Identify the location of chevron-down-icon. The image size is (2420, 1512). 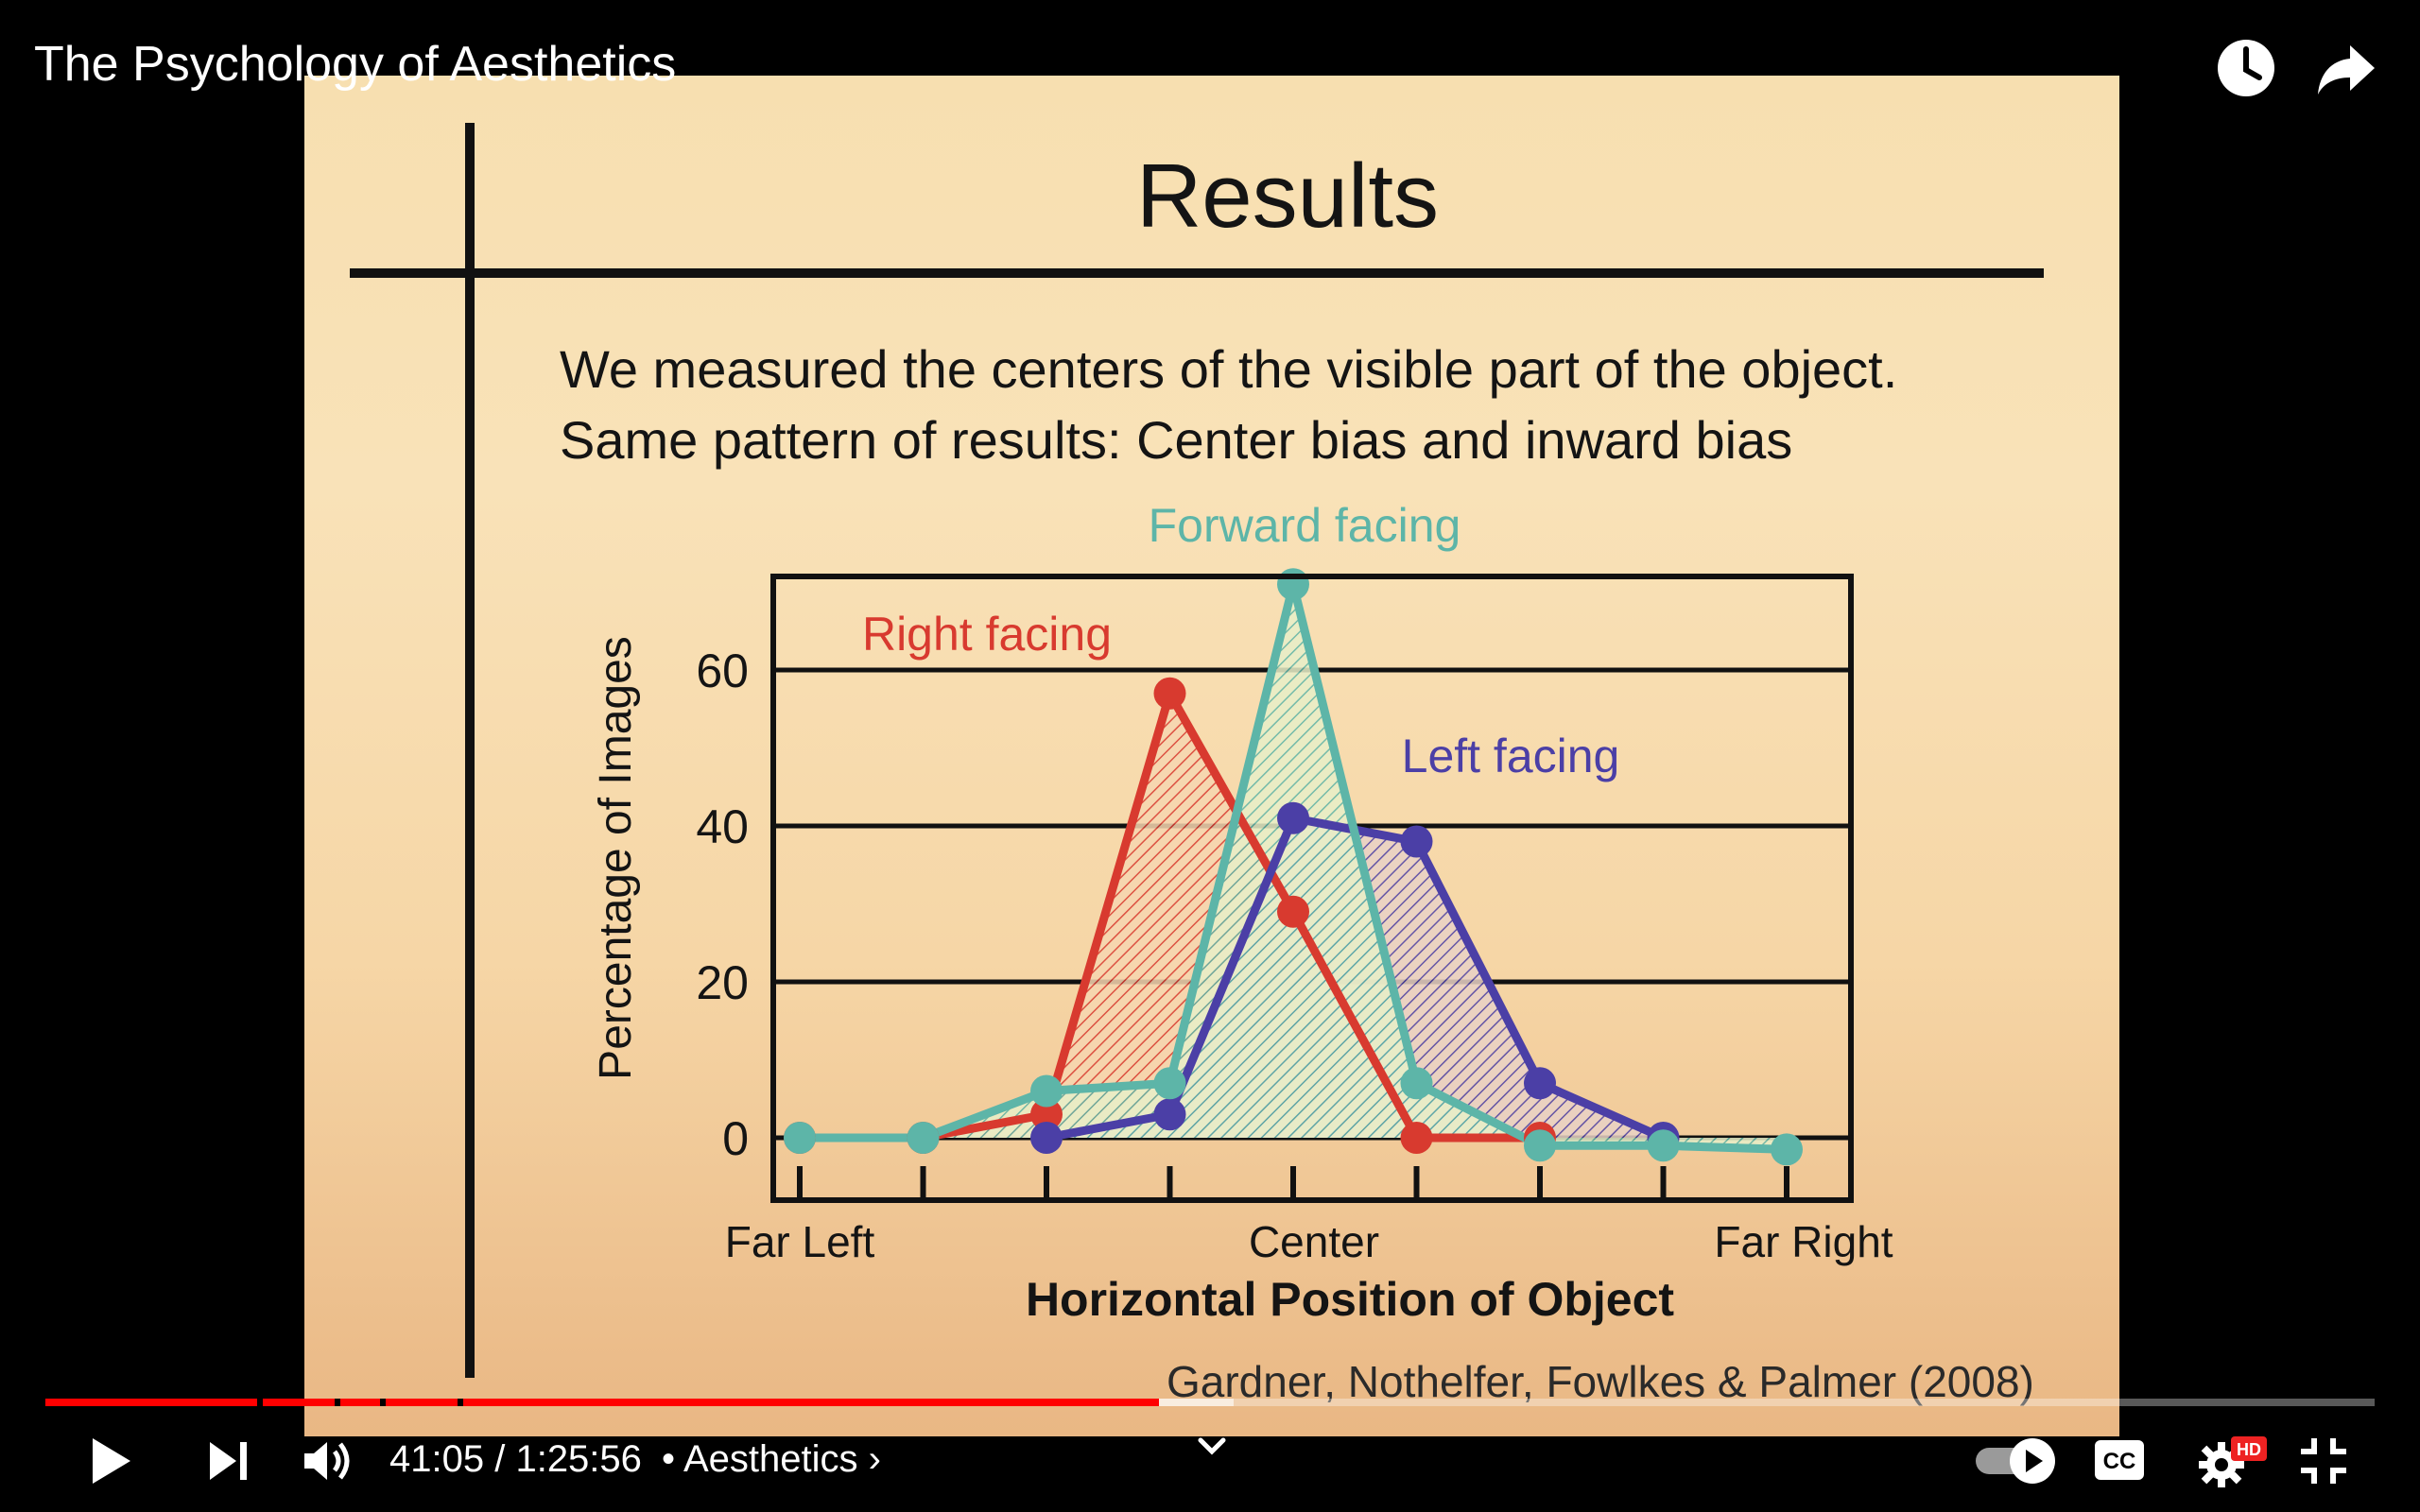
(1212, 1446).